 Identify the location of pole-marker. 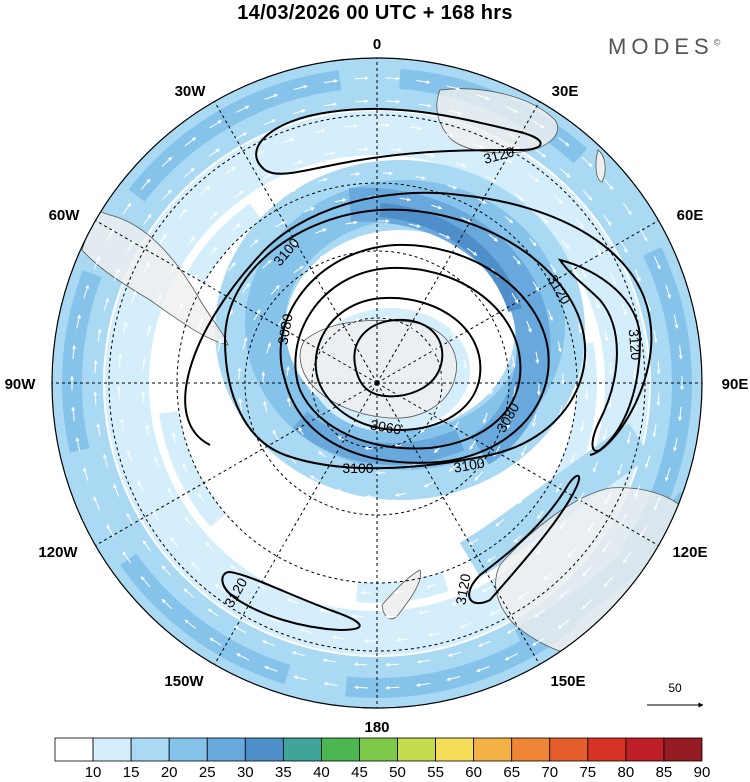
(377, 383).